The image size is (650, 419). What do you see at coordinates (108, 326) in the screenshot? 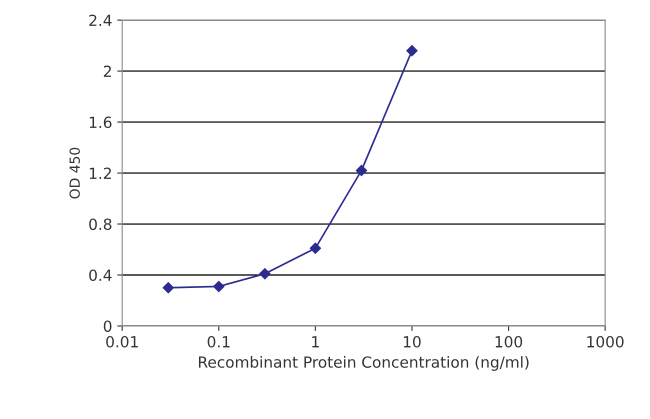
I see `y-tick-label: 0` at bounding box center [108, 326].